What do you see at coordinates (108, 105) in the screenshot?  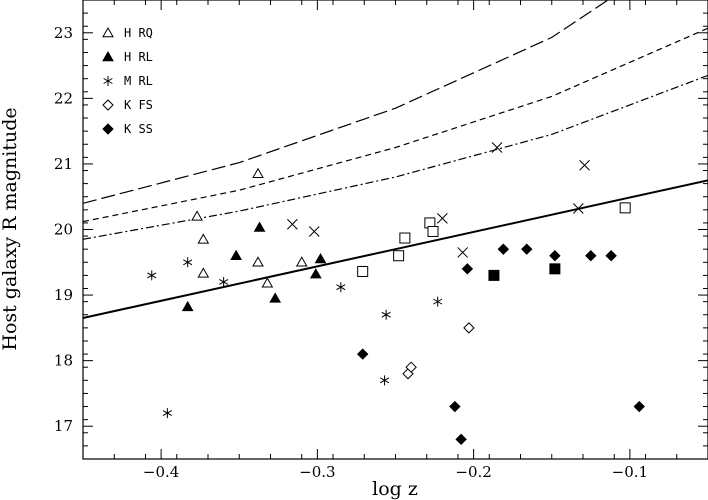 I see `legend-diamond-open-icon` at bounding box center [108, 105].